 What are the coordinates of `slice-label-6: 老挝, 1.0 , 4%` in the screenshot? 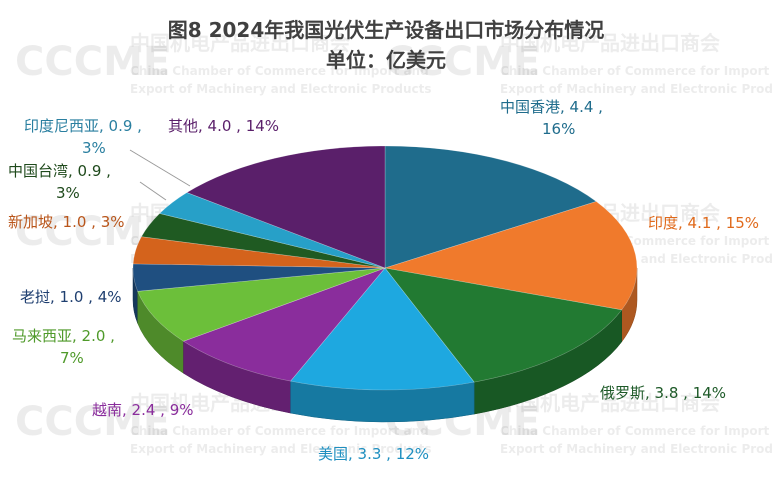 It's located at (71, 297).